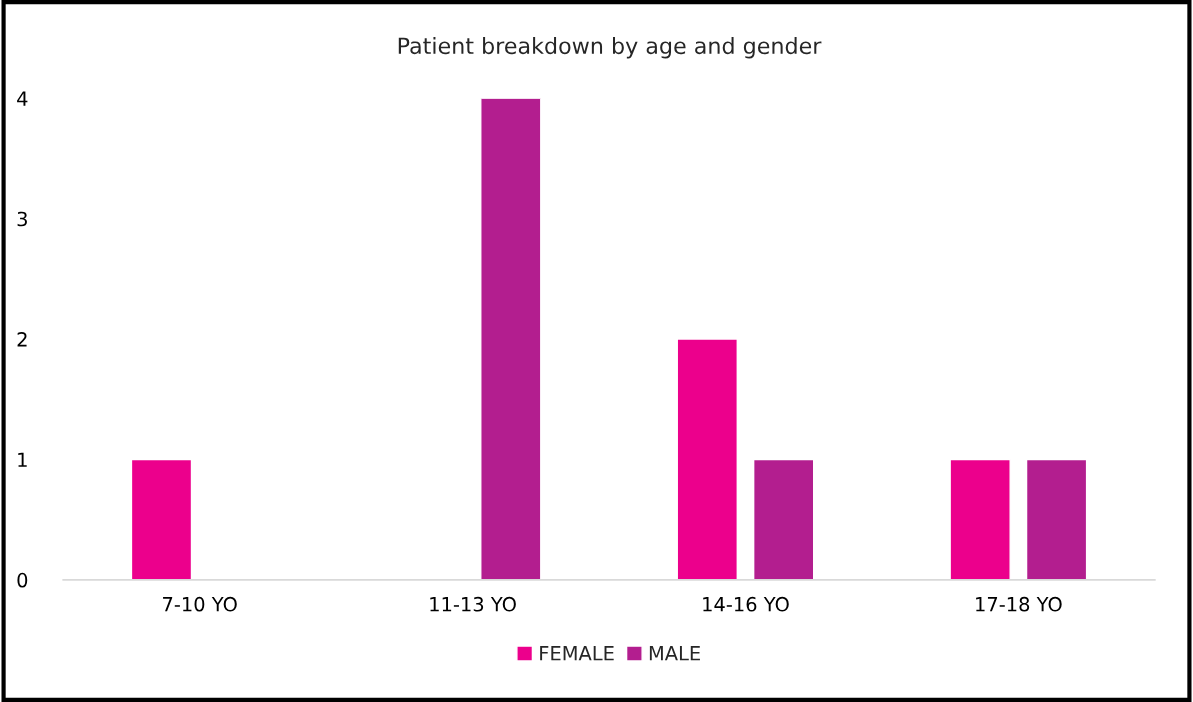 This screenshot has width=1193, height=702. What do you see at coordinates (577, 653) in the screenshot?
I see `legend-label: FEMALE` at bounding box center [577, 653].